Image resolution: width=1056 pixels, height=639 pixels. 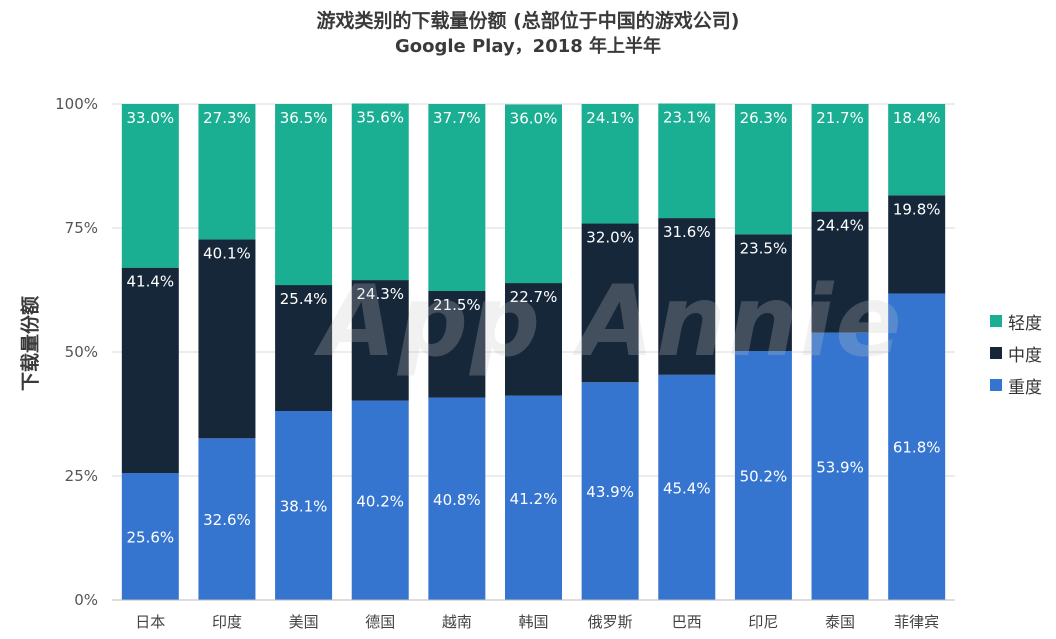 I want to click on data-label: 25.6%, so click(x=150, y=538).